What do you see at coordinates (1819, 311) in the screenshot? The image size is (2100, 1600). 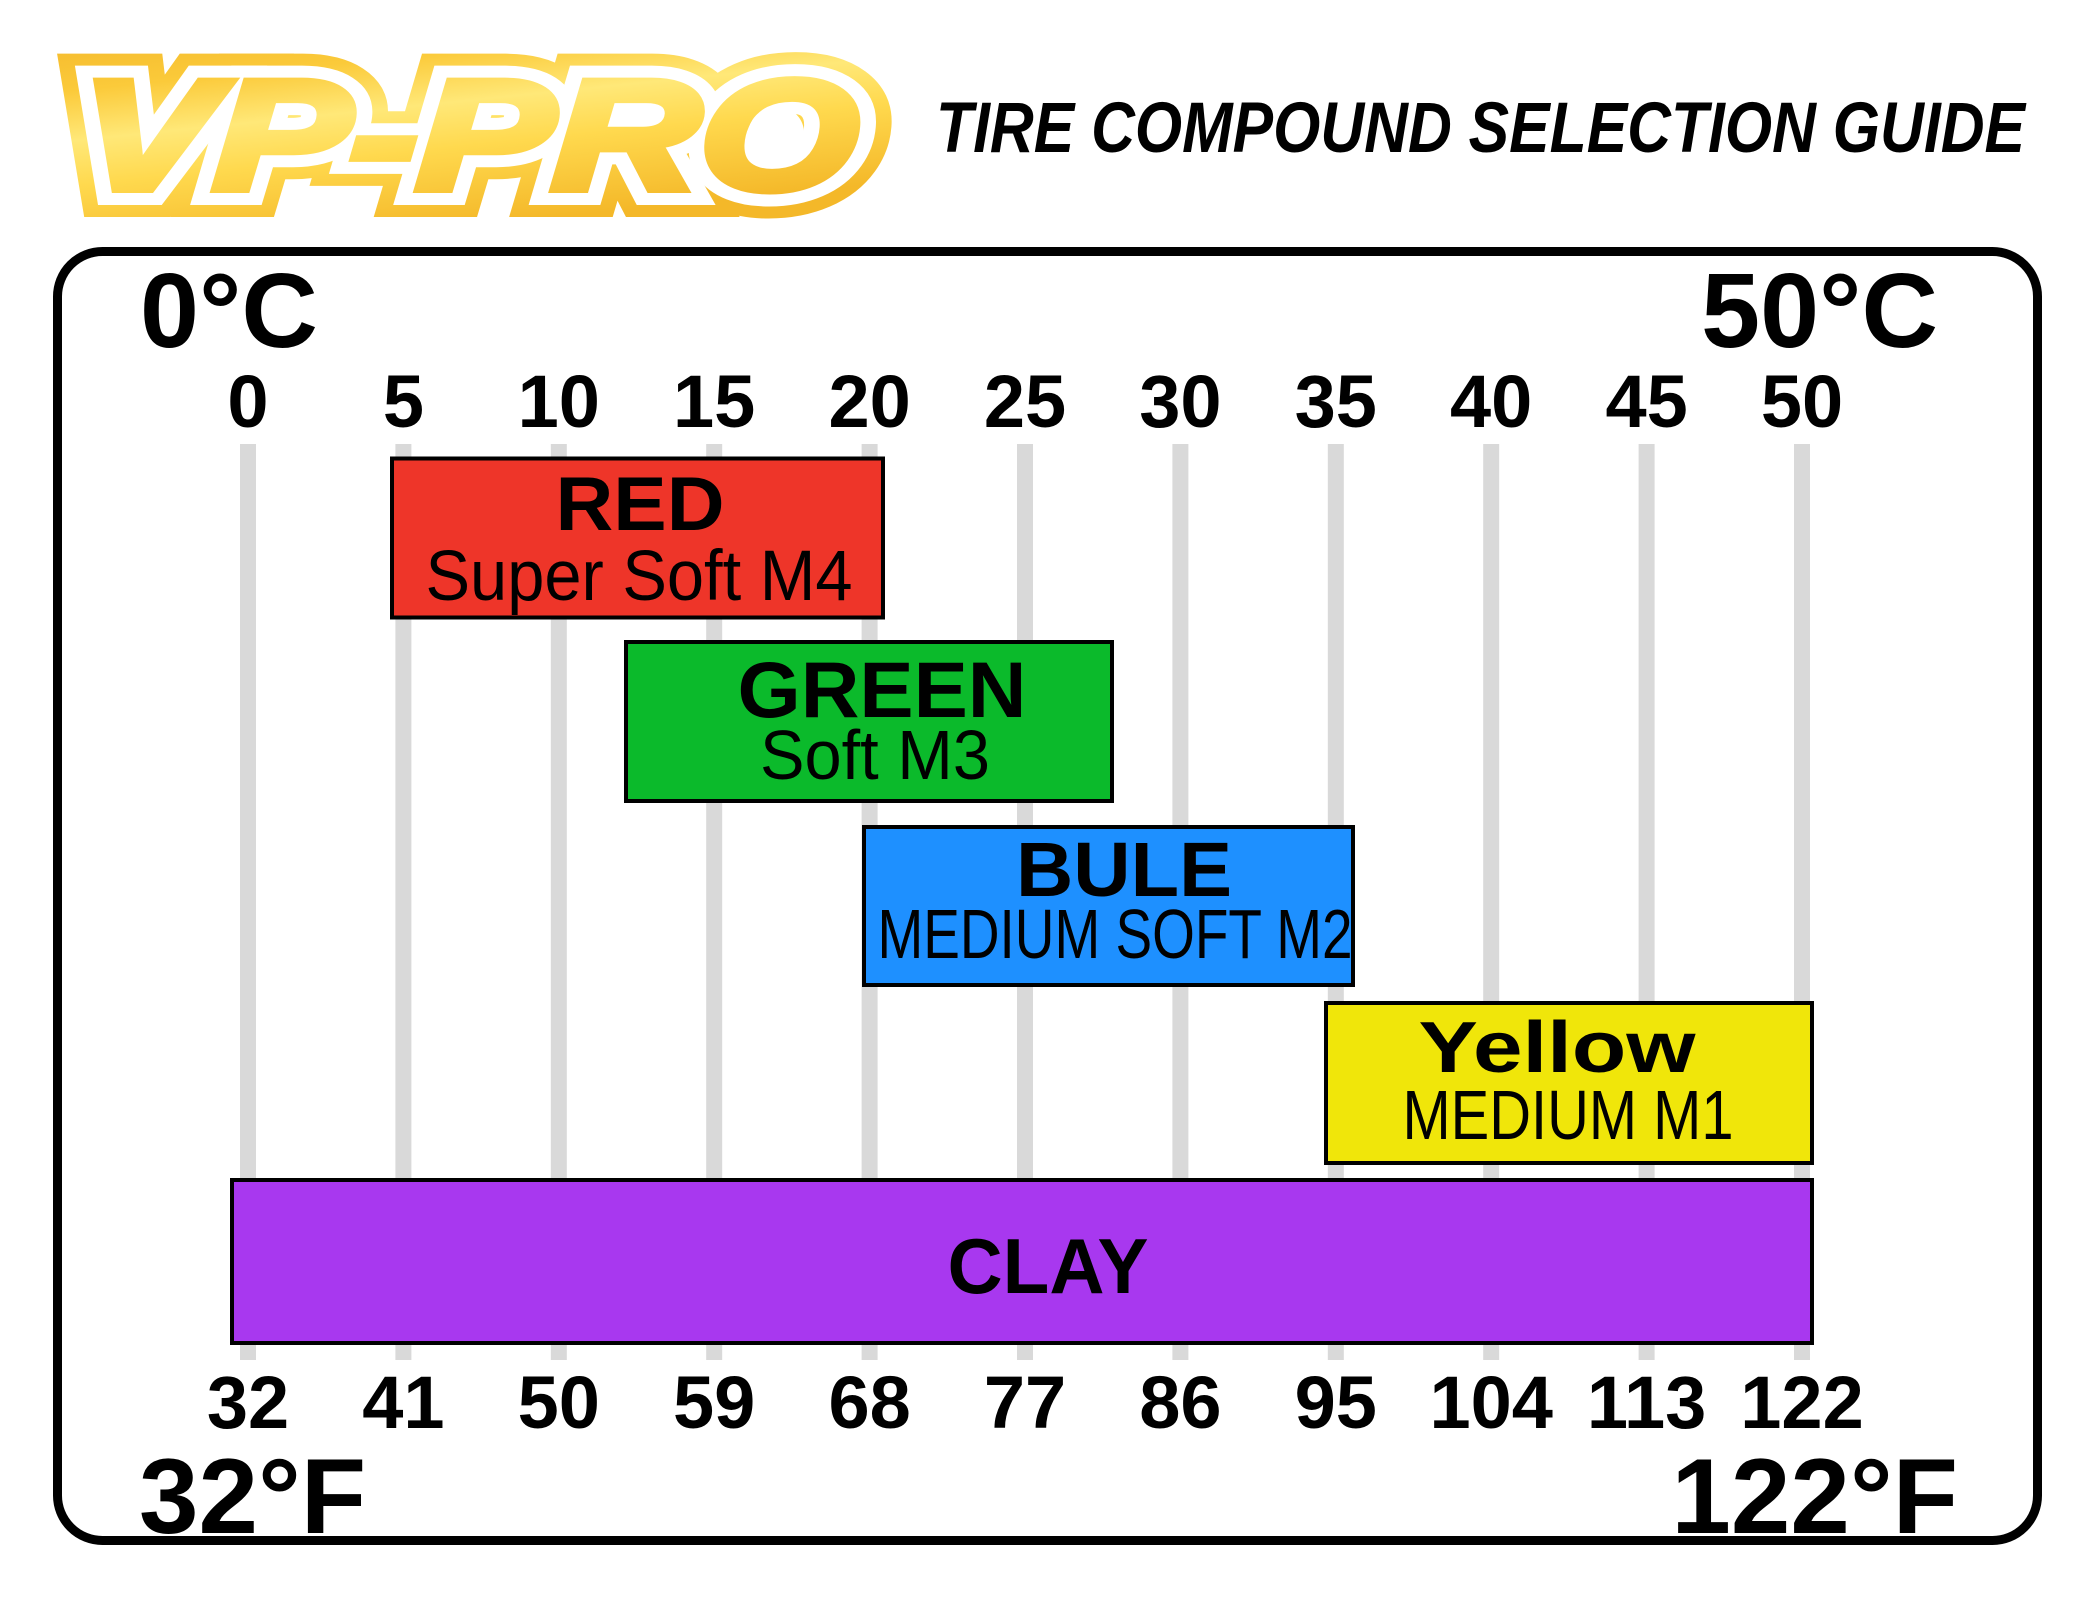 I see `svg-text: 50°C` at bounding box center [1819, 311].